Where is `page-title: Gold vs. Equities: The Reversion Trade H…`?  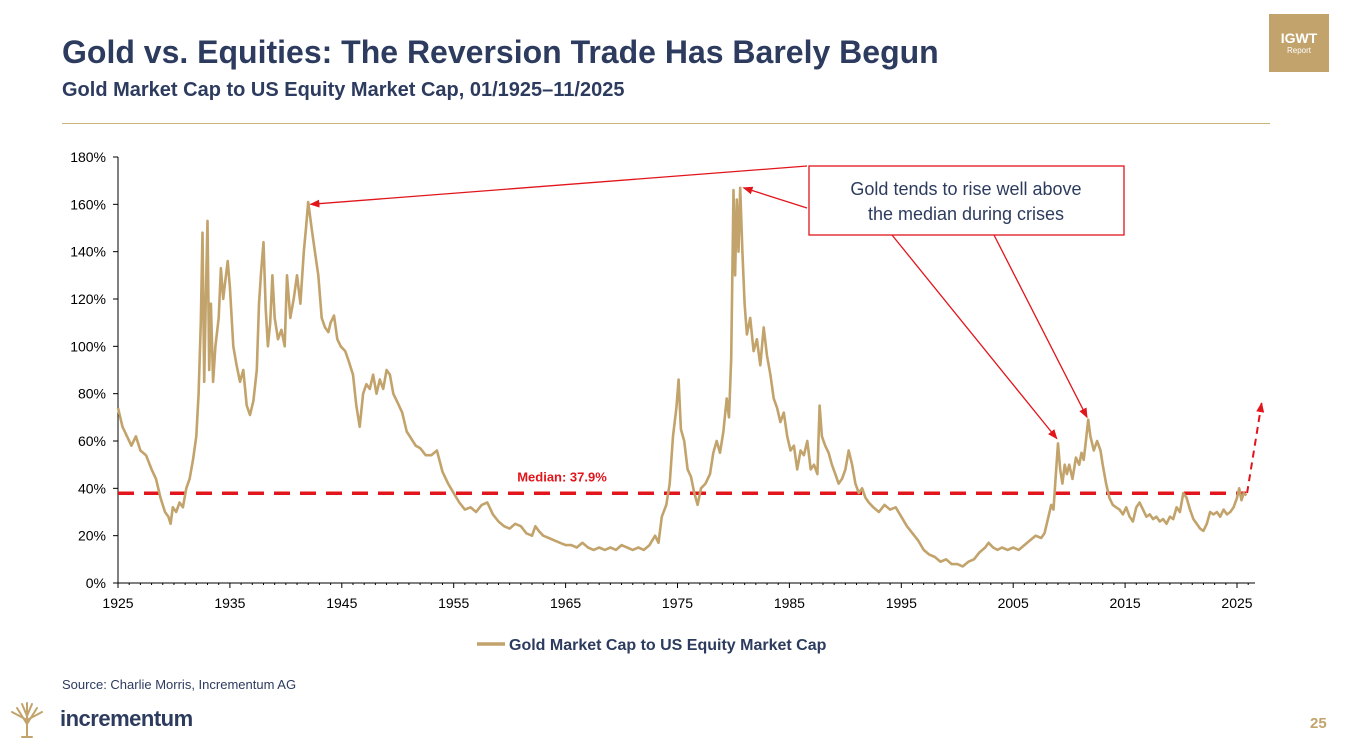
page-title: Gold vs. Equities: The Reversion Trade H… is located at coordinates (500, 52).